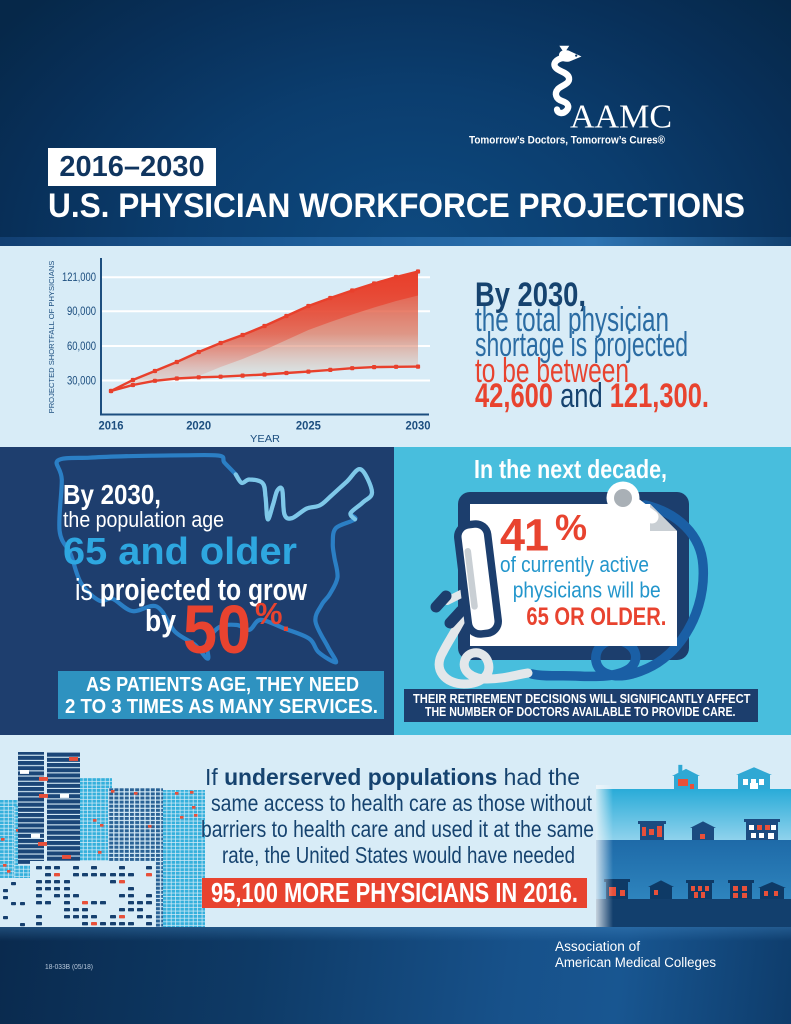 The height and width of the screenshot is (1024, 791). What do you see at coordinates (308, 426) in the screenshot?
I see `svg-text: 2025` at bounding box center [308, 426].